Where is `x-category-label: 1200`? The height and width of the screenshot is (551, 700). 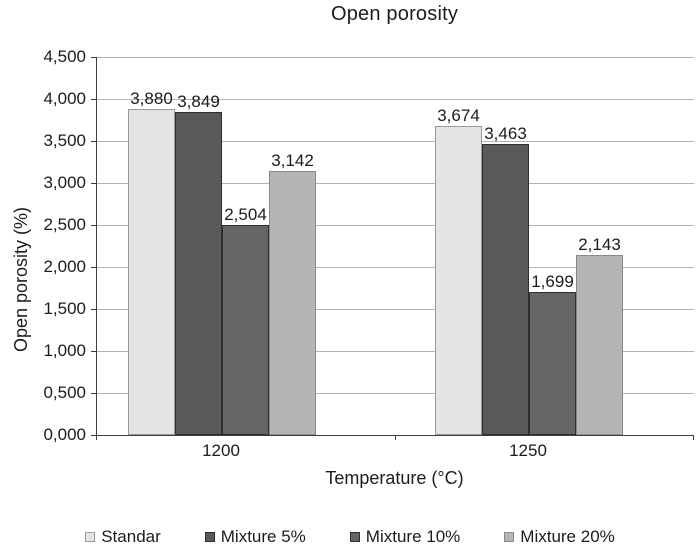 x-category-label: 1200 is located at coordinates (221, 450).